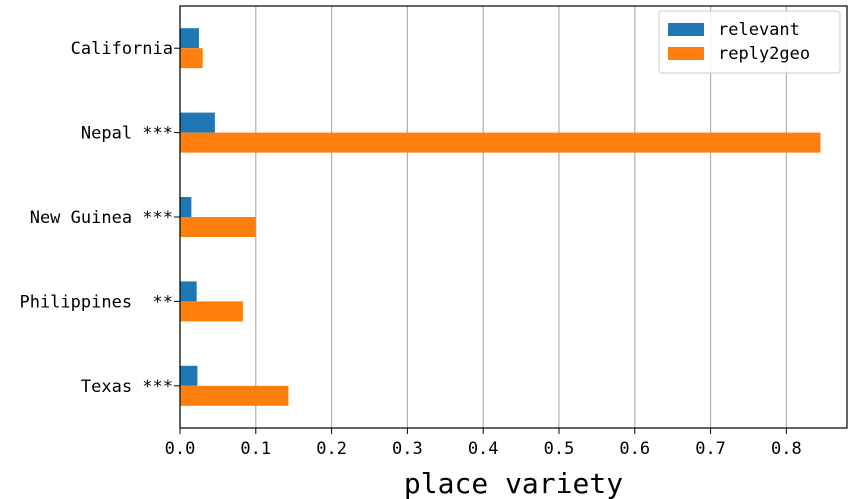 The height and width of the screenshot is (499, 850). What do you see at coordinates (122, 49) in the screenshot?
I see `category-label: California` at bounding box center [122, 49].